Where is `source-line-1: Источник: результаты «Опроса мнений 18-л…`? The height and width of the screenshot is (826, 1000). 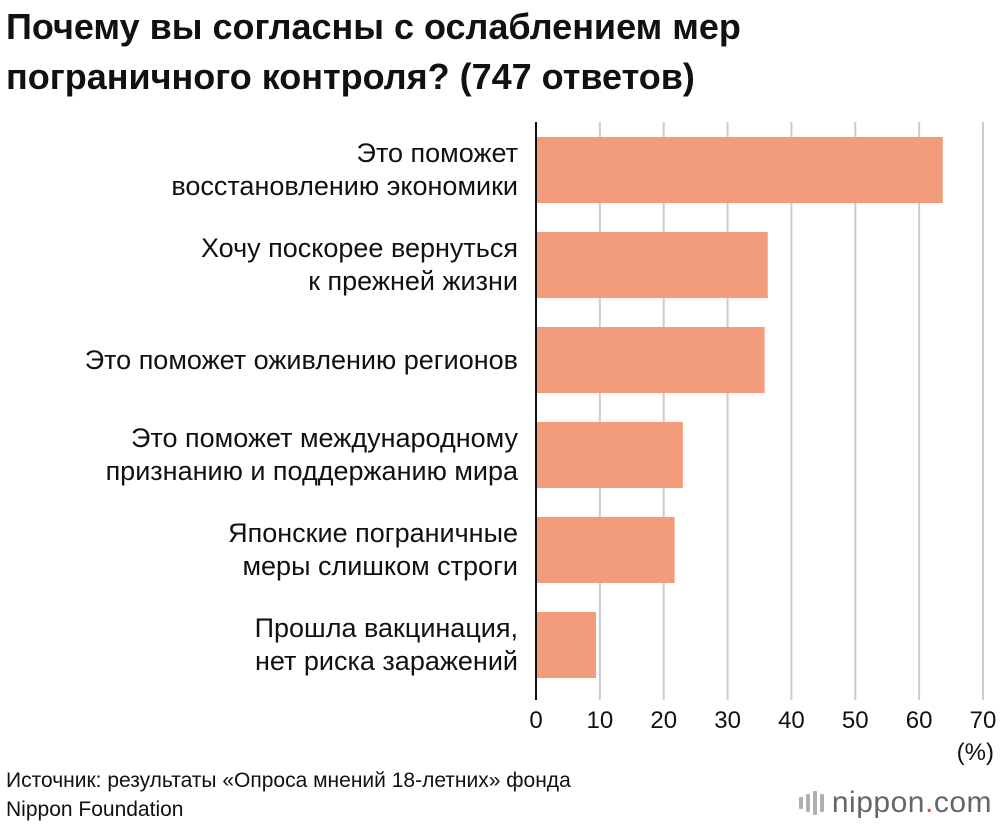
source-line-1: Источник: результаты «Опроса мнений 18-л… is located at coordinates (288, 780).